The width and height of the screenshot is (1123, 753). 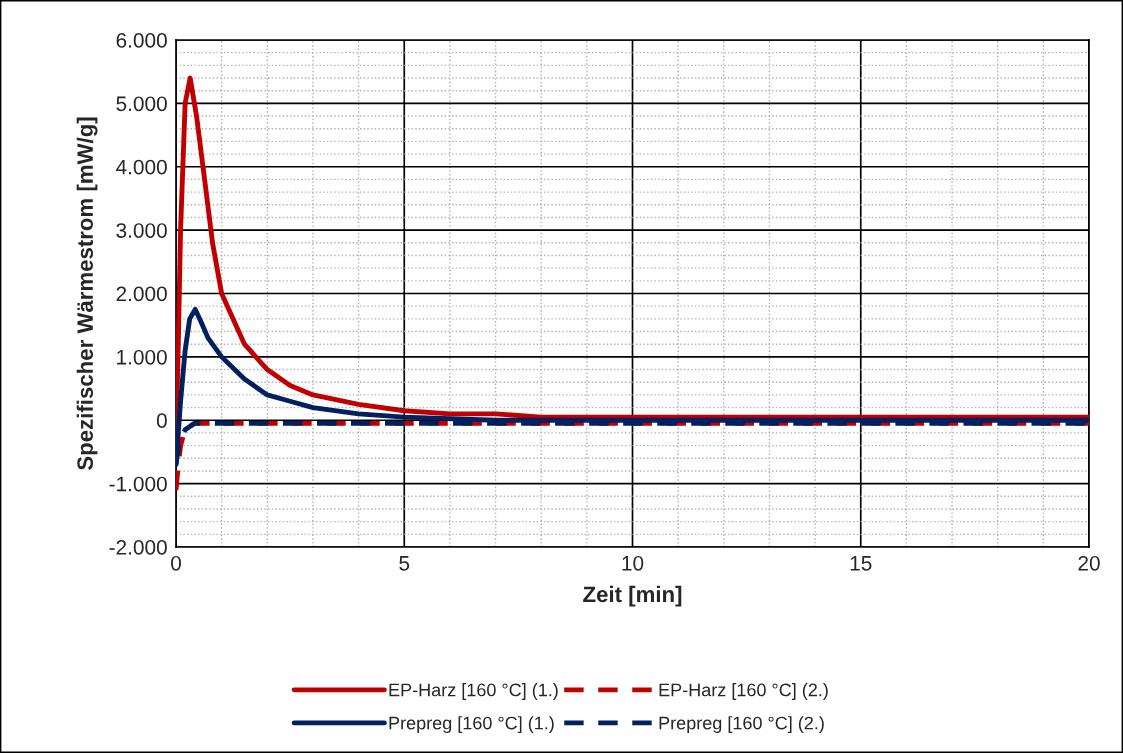 I want to click on legend-label: EP-Harz [160 °C] (2.), so click(x=743, y=691).